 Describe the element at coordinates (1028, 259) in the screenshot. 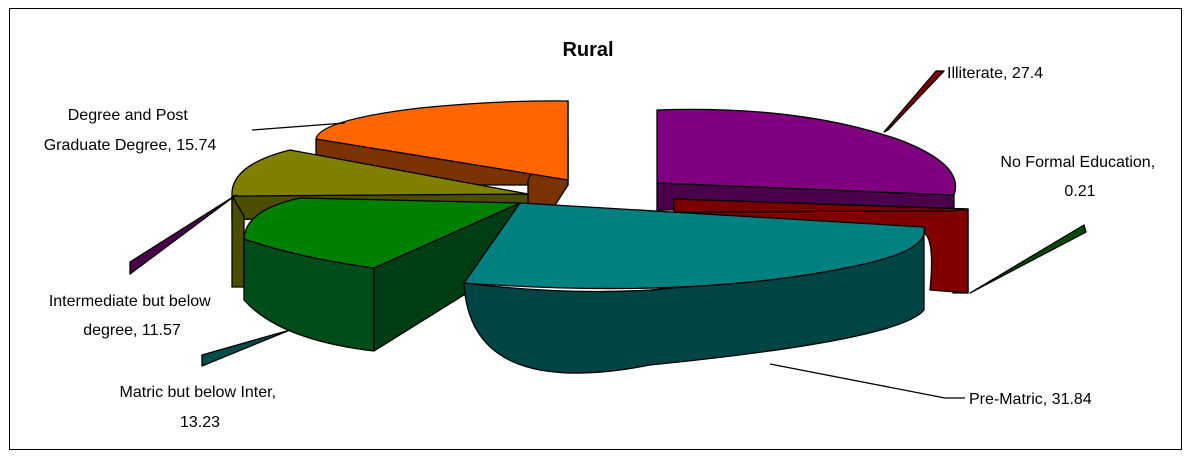

I see `leader-noformal` at that location.